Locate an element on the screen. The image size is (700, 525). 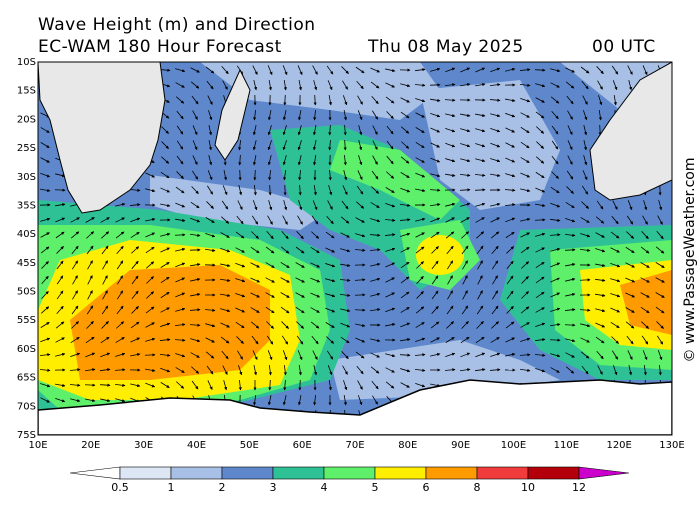
lon-label: 40E is located at coordinates (196, 445).